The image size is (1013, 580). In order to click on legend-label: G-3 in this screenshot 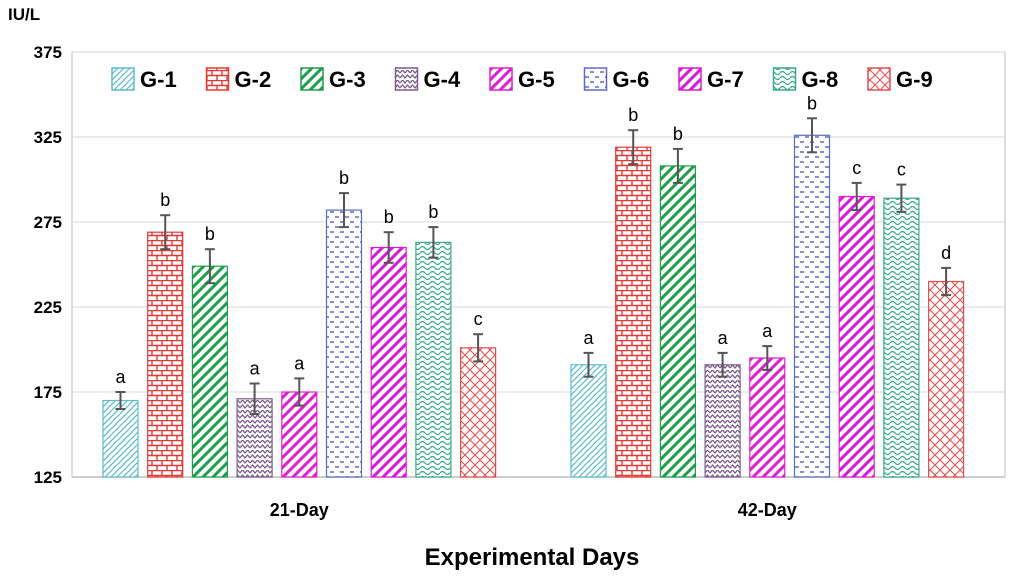, I will do `click(347, 79)`.